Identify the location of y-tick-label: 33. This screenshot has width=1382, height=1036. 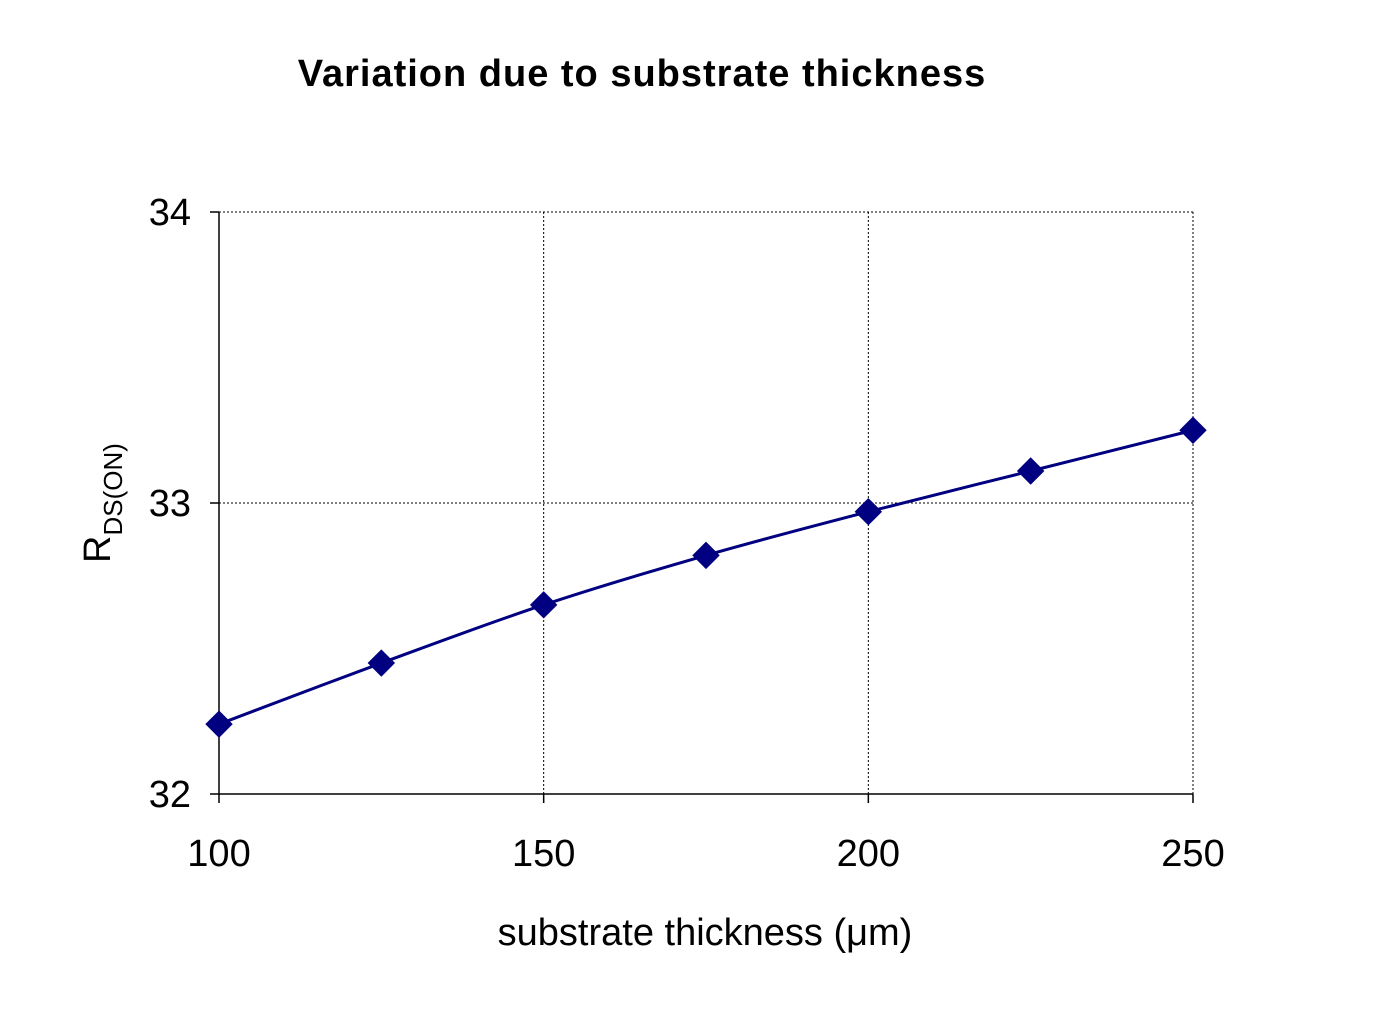
(170, 504).